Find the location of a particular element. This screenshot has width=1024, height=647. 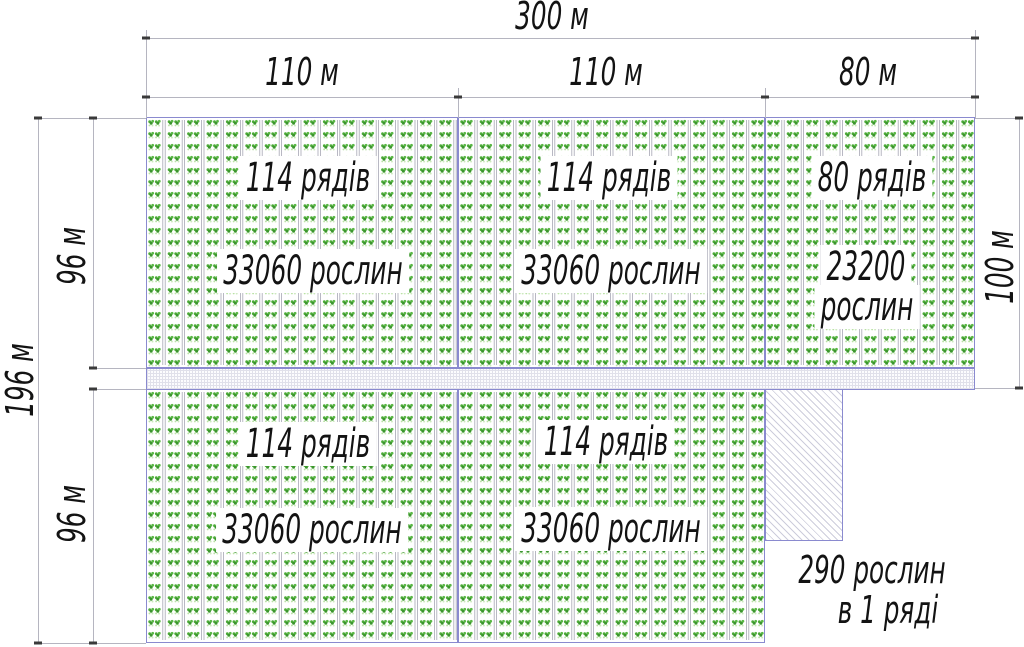

dim-label-total-height: 196 м is located at coordinates (21, 380).